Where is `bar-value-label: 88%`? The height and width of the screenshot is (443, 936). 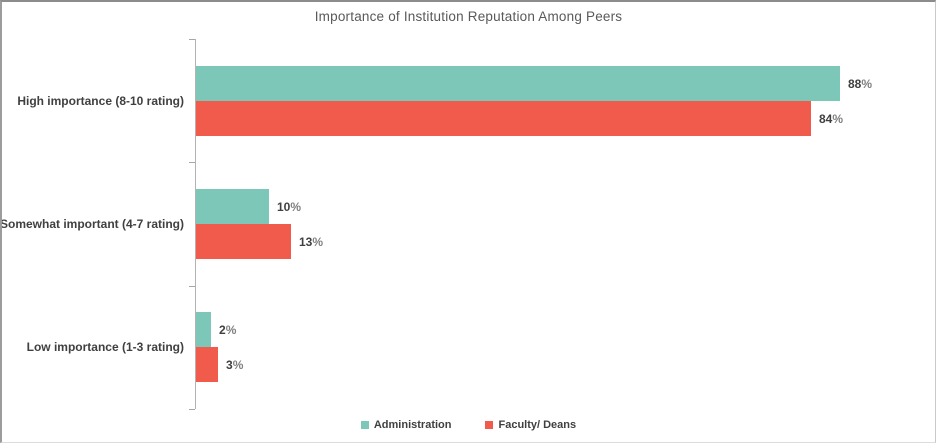 bar-value-label: 88% is located at coordinates (860, 84).